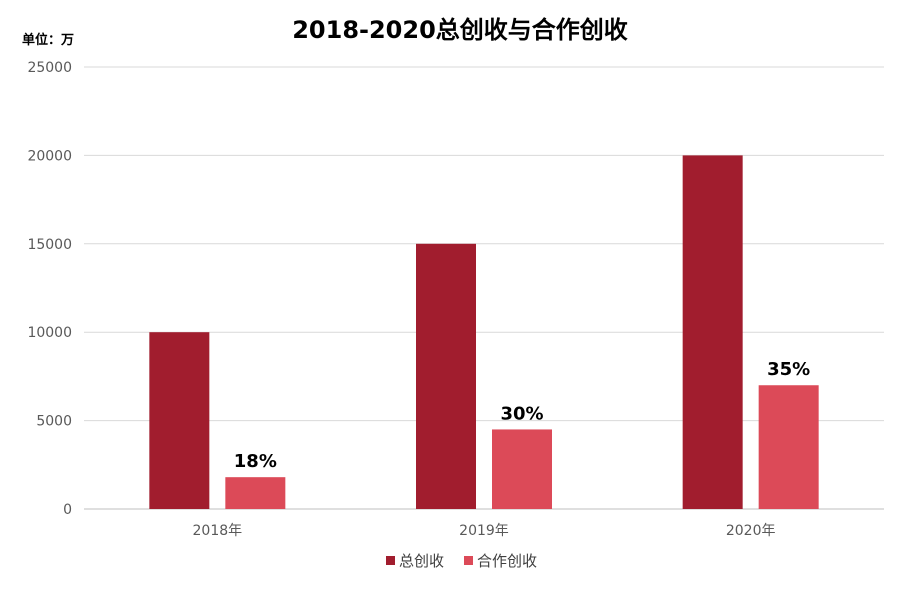  Describe the element at coordinates (507, 561) in the screenshot. I see `legend-label: 合作创收` at that location.